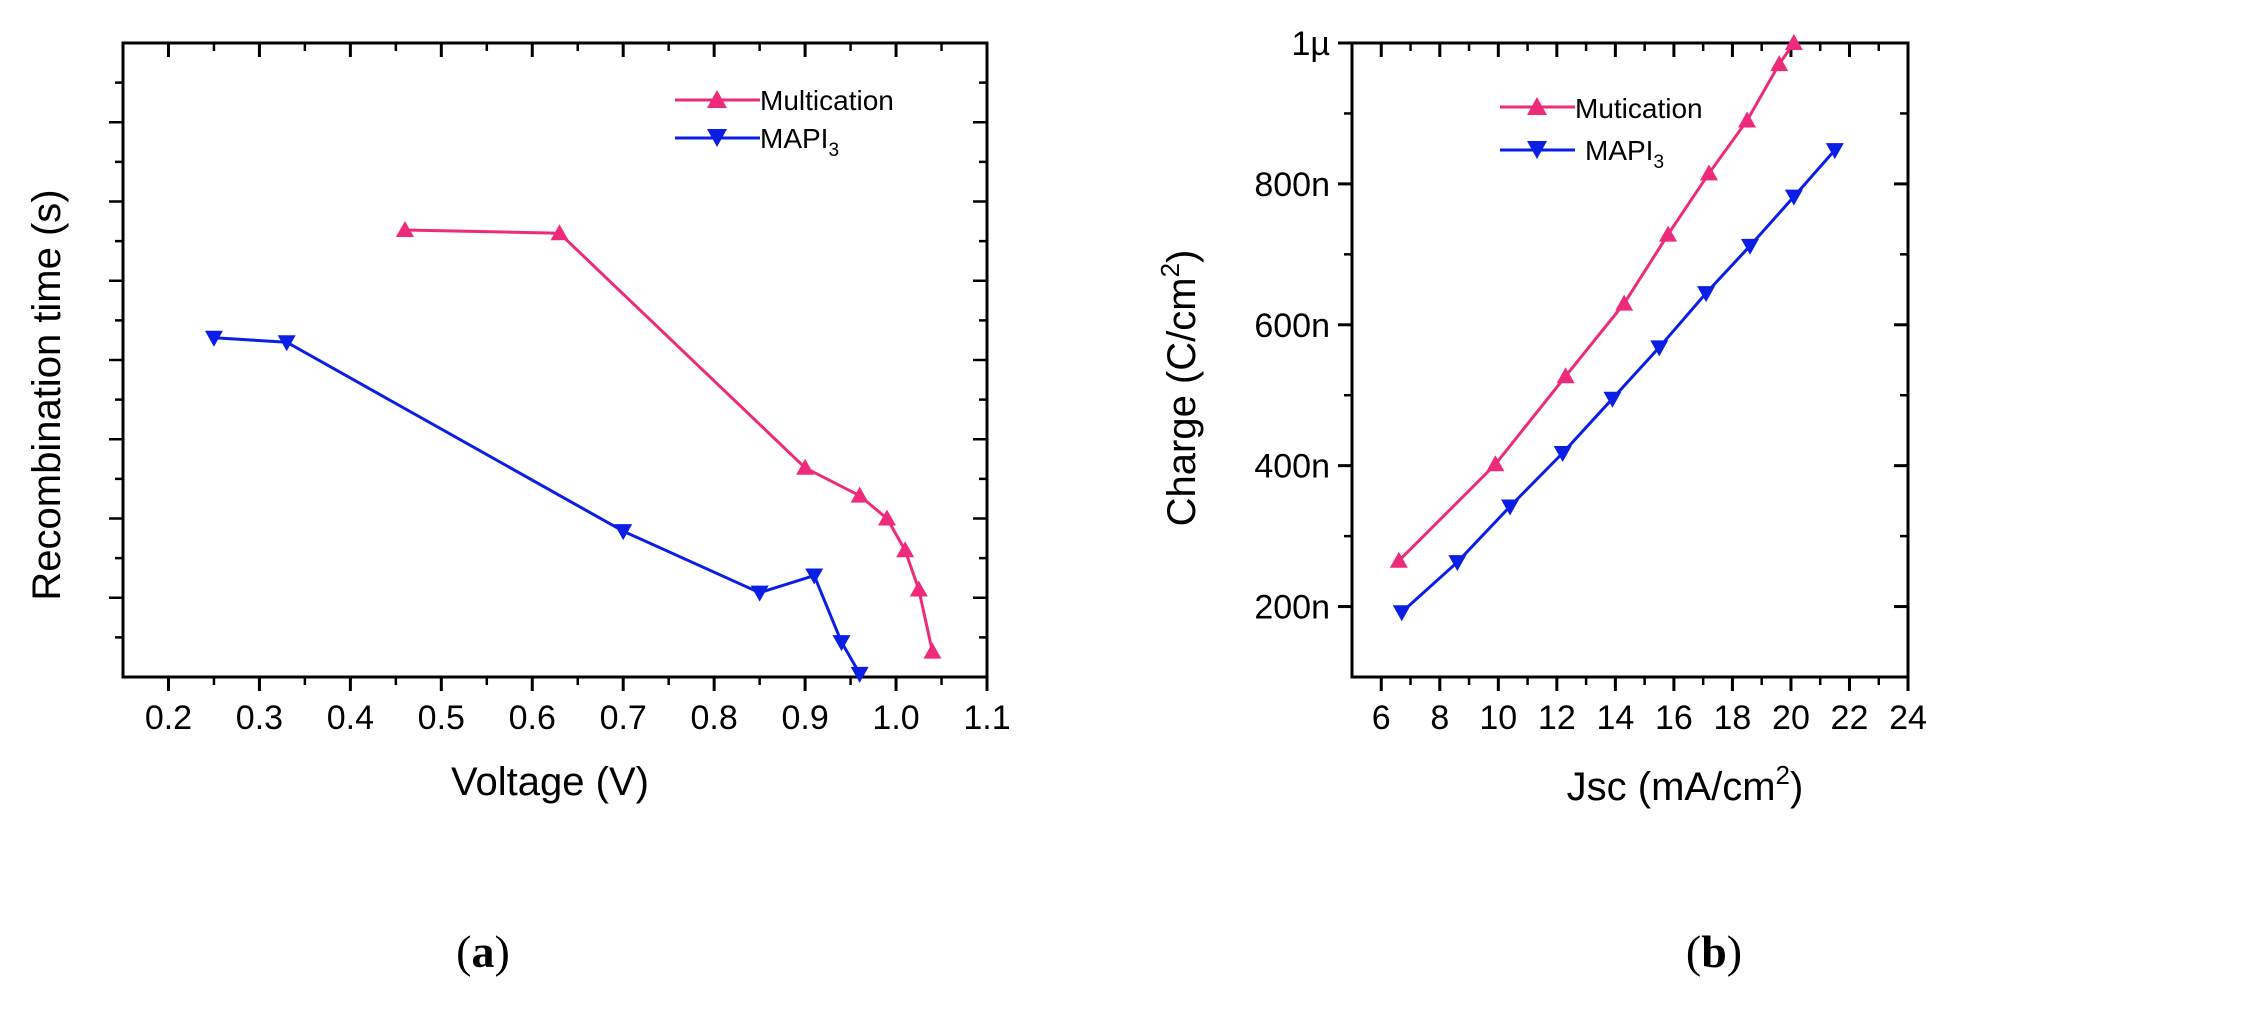 The height and width of the screenshot is (1011, 2256). What do you see at coordinates (1439, 718) in the screenshot?
I see `panel-b-x-tick-label: 8` at bounding box center [1439, 718].